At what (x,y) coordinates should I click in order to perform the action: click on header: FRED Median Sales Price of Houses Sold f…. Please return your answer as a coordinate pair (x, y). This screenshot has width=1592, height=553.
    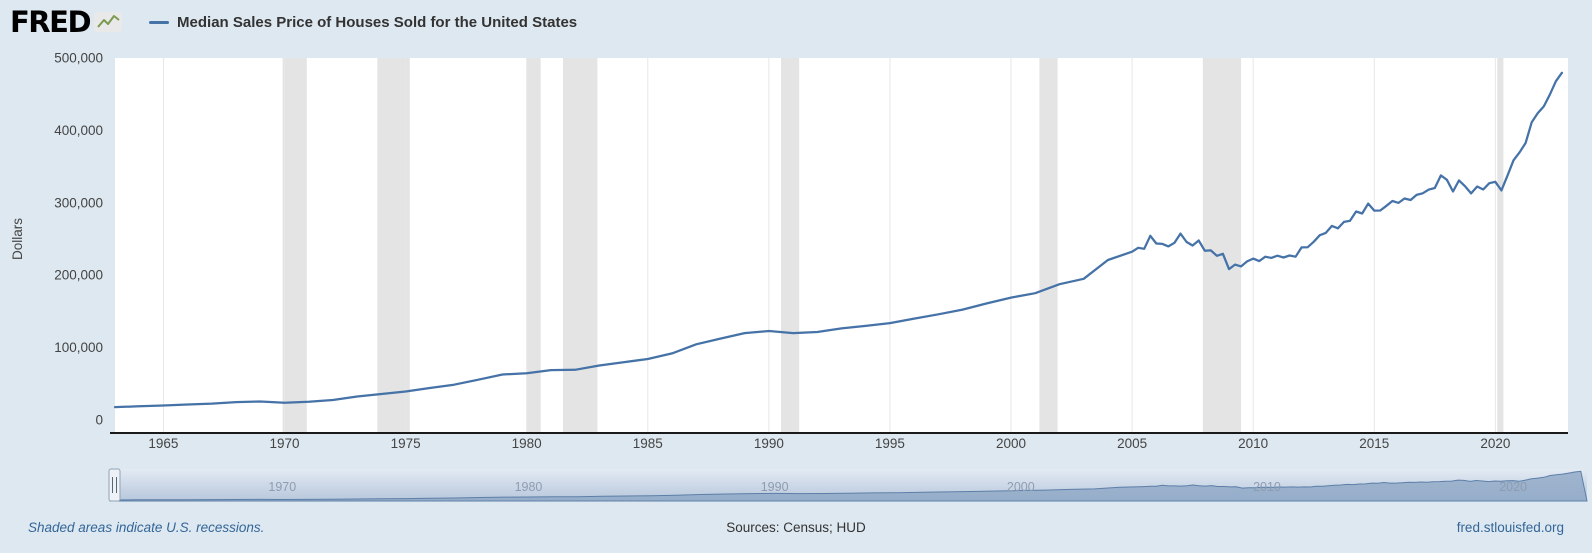
    Looking at the image, I should click on (796, 22).